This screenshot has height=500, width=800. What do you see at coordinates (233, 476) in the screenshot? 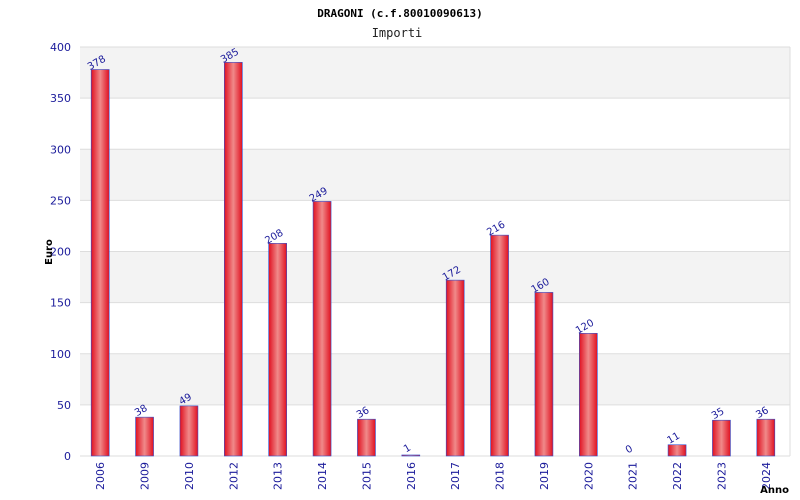
I see `x-tick-label: 2012` at bounding box center [233, 476].